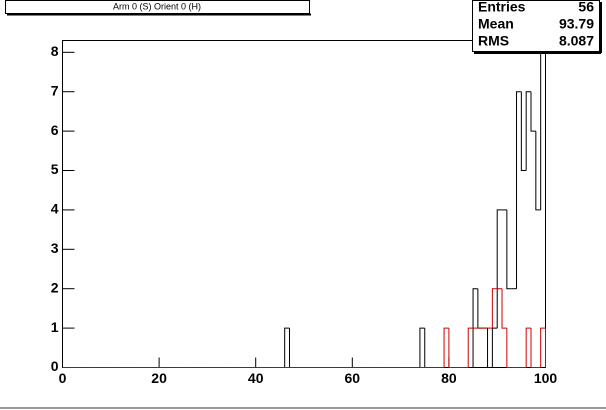  What do you see at coordinates (256, 378) in the screenshot?
I see `x-tick-label: 40` at bounding box center [256, 378].